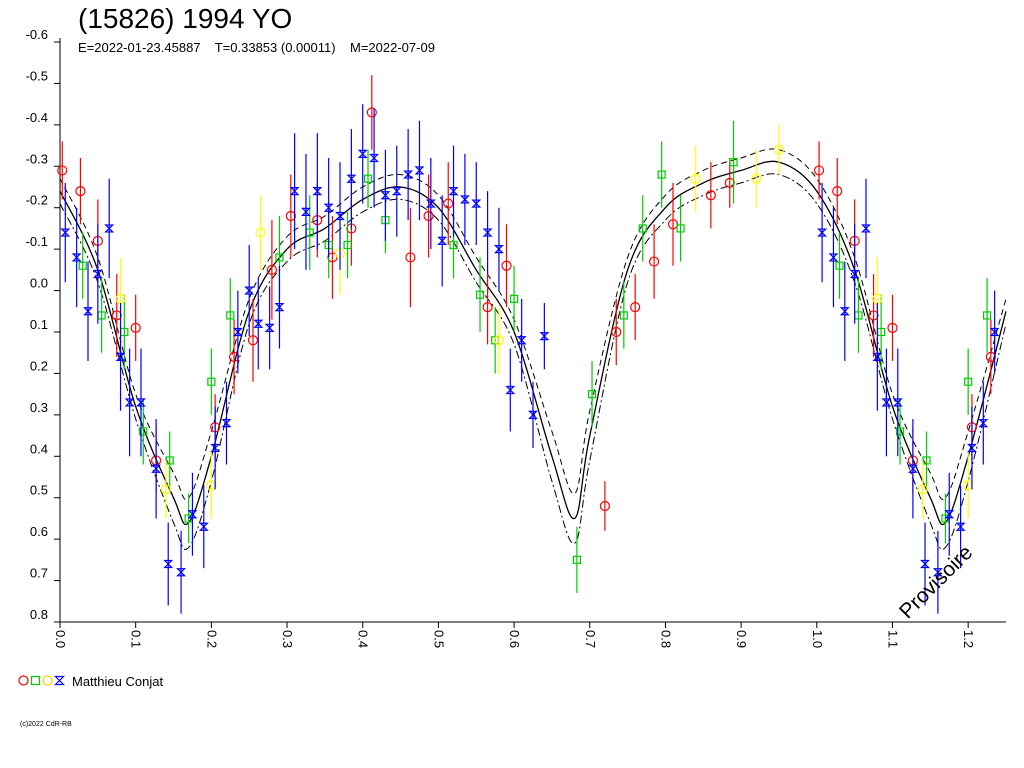 Image resolution: width=1024 pixels, height=768 pixels. What do you see at coordinates (37, 117) in the screenshot?
I see `y-tick-label: -0.4` at bounding box center [37, 117].